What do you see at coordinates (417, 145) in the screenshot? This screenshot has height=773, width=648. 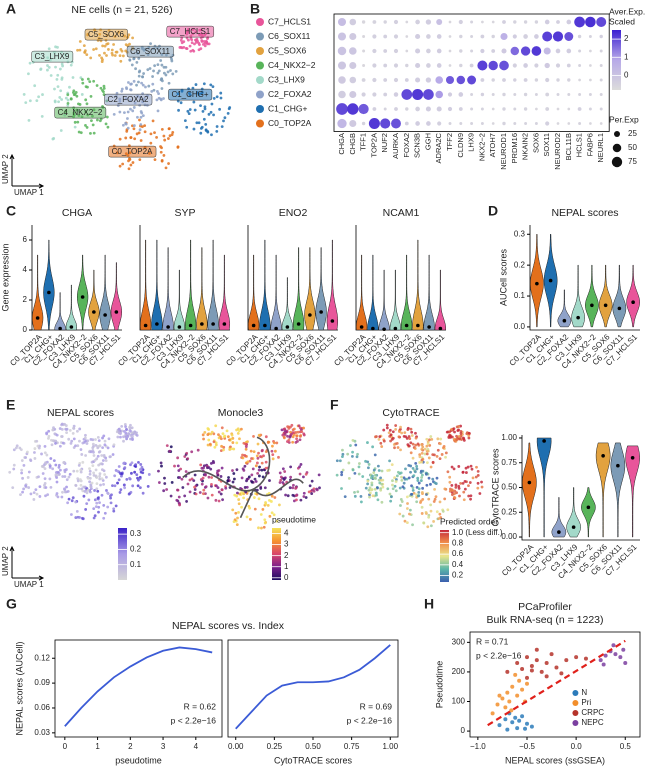 I see `gene-label: SCN3B` at bounding box center [417, 145].